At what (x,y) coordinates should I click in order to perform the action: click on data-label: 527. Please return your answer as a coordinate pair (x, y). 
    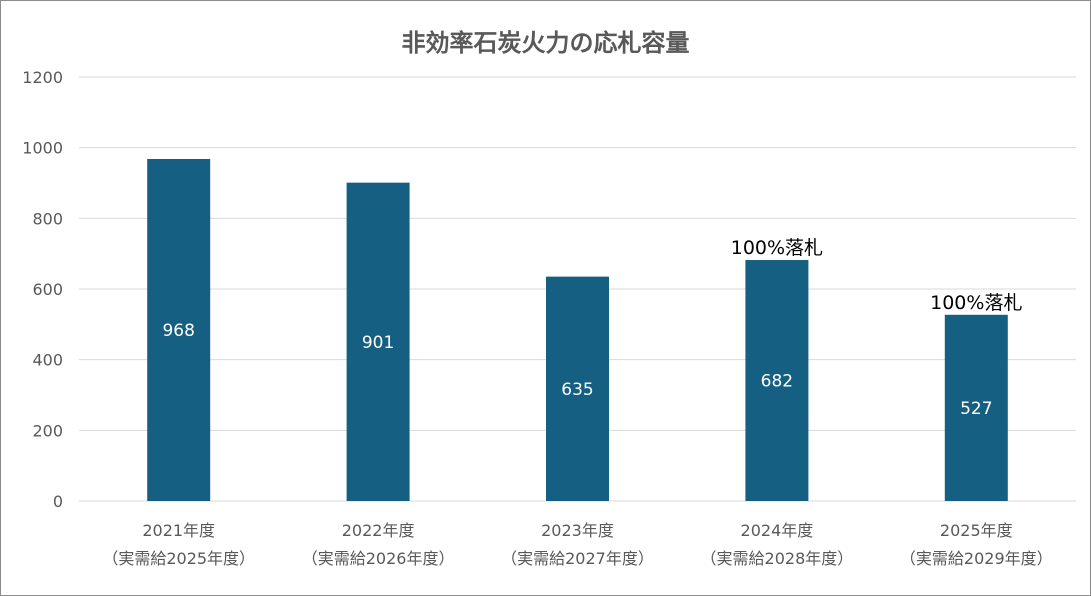
    Looking at the image, I should click on (976, 409).